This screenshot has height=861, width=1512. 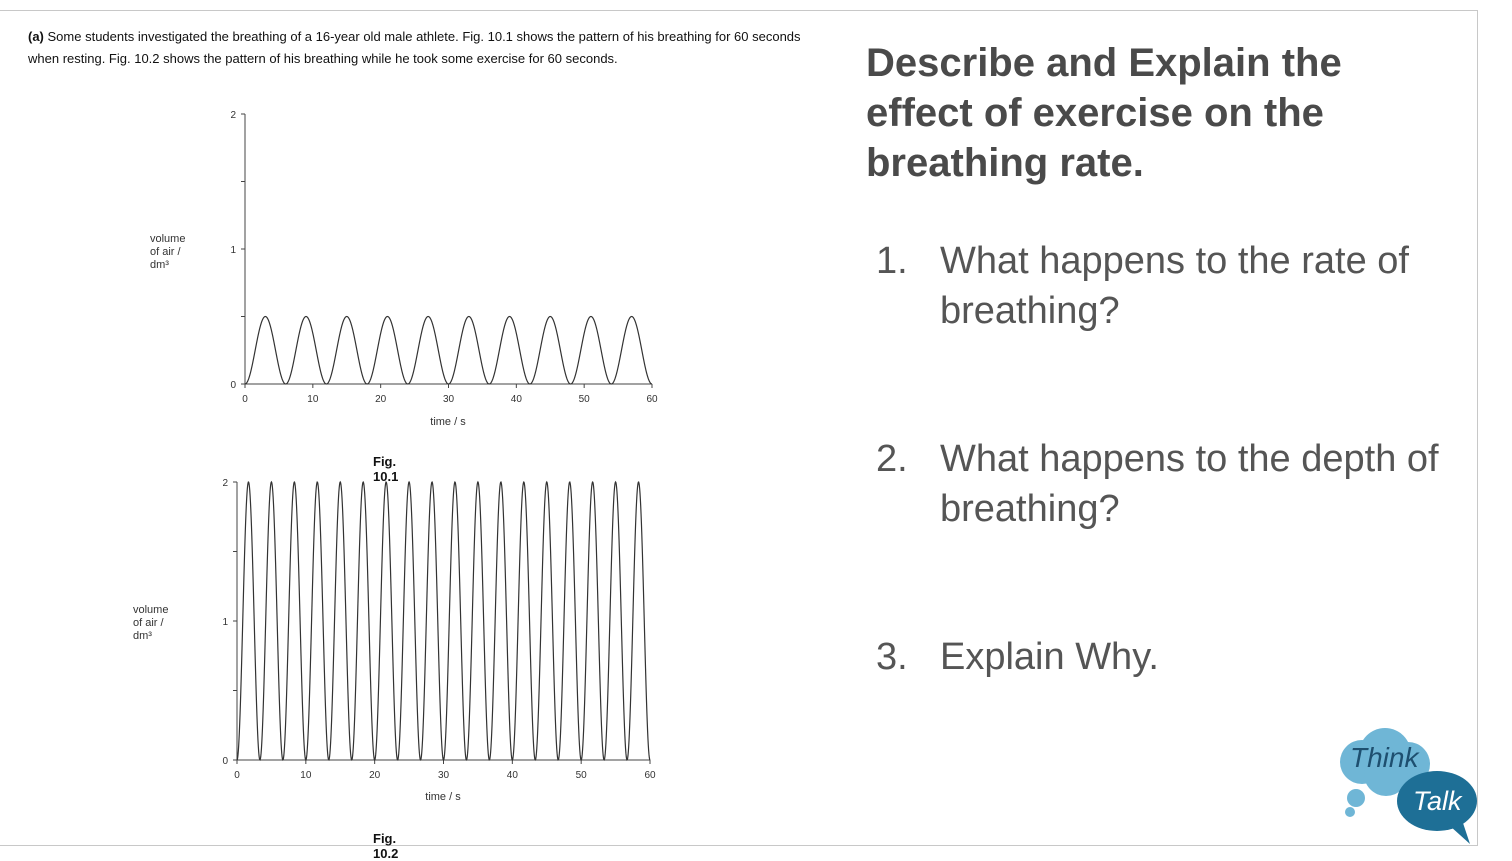 I want to click on chart-fig-10-2-ylabel: volume of air / dm³, so click(x=150, y=623).